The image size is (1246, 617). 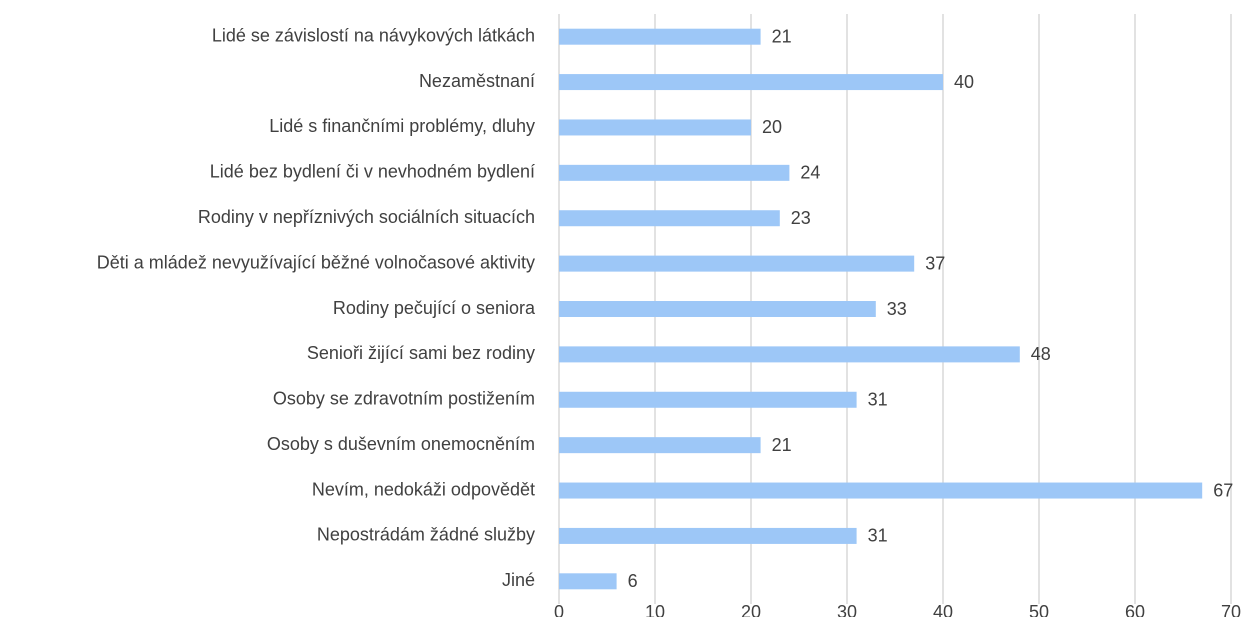 What do you see at coordinates (964, 82) in the screenshot?
I see `data-label: 40` at bounding box center [964, 82].